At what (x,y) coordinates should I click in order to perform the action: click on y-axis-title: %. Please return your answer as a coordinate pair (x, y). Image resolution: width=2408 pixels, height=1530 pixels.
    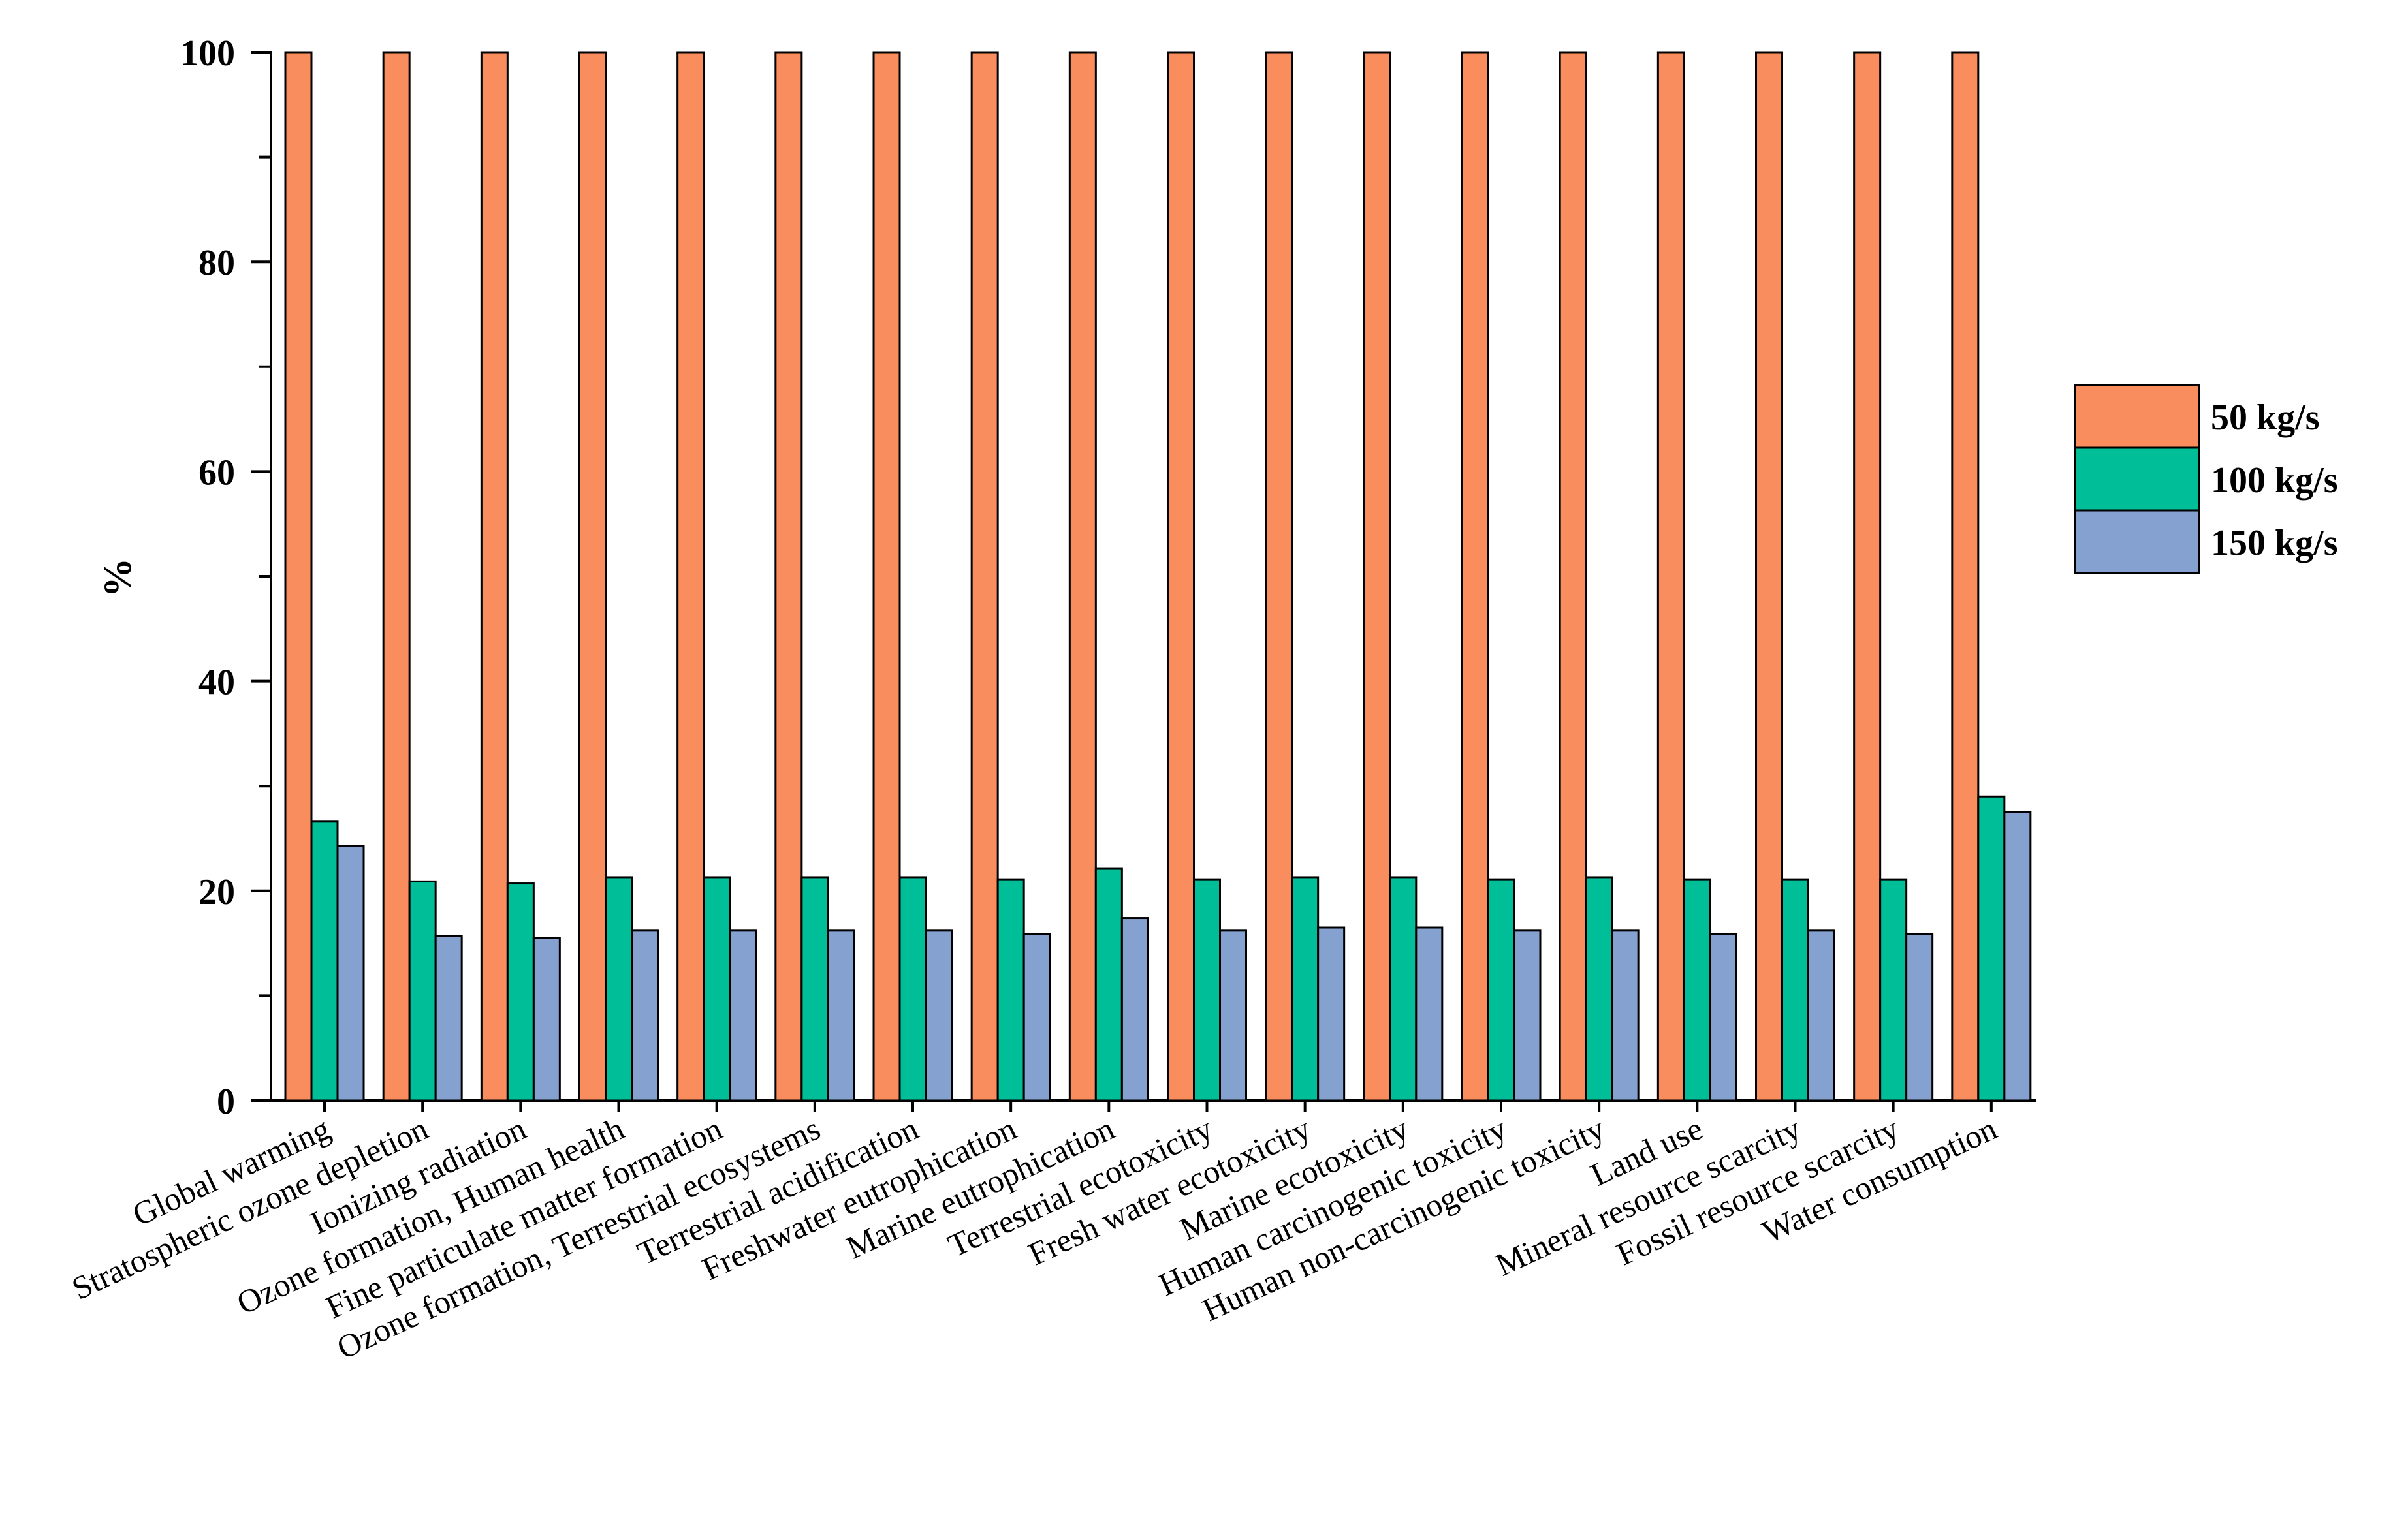
    Looking at the image, I should click on (117, 578).